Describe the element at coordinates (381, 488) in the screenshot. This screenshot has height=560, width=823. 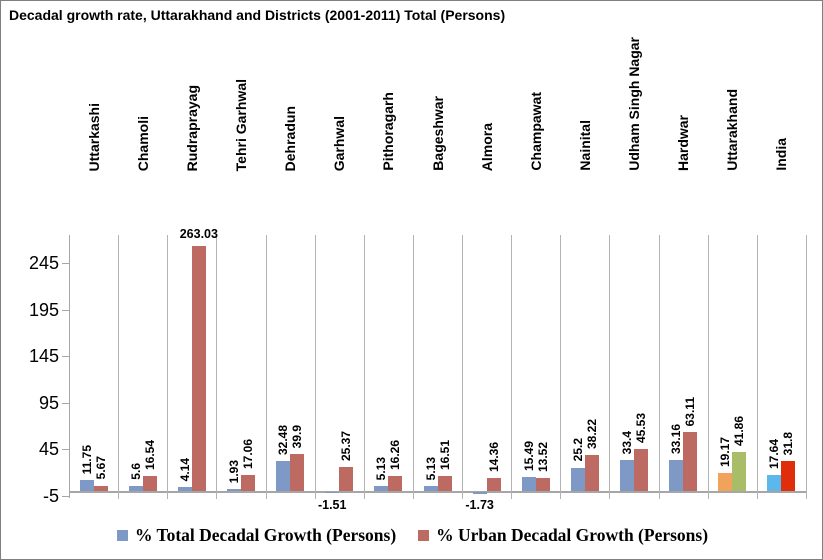
I see `bar-pithoragarh-s0` at that location.